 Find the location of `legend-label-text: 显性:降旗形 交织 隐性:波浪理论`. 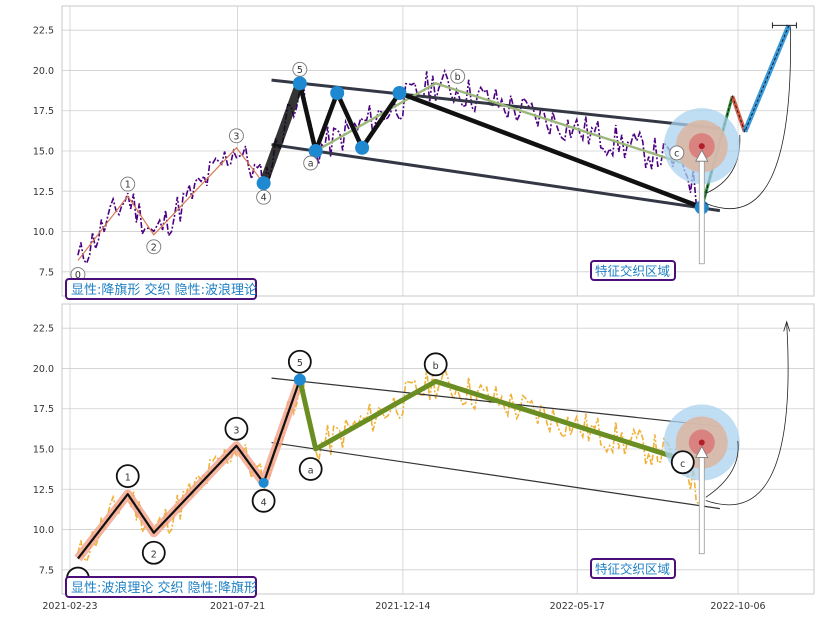

legend-label-text: 显性:降旗形 交织 隐性:波浪理论 is located at coordinates (164, 290).